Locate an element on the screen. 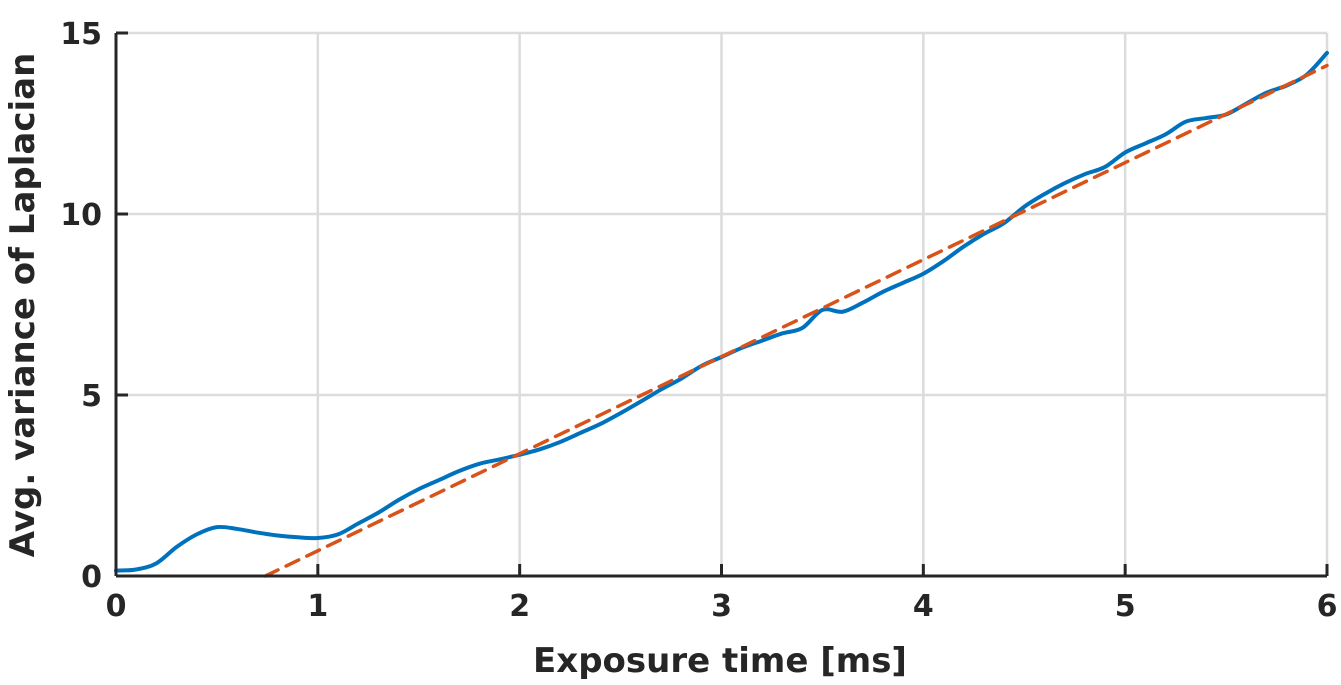 The height and width of the screenshot is (685, 1341). x-tick-label: 4 is located at coordinates (923, 606).